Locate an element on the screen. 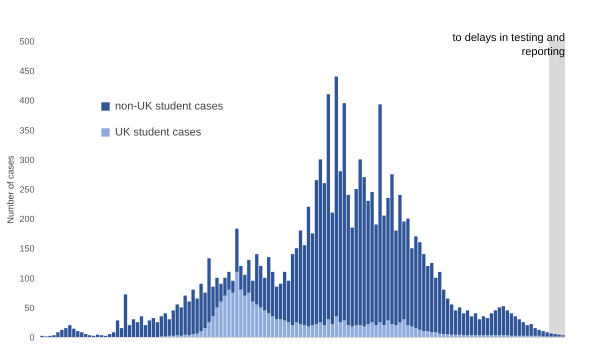 The height and width of the screenshot is (350, 600). y-tick-label: 100 is located at coordinates (26, 278).